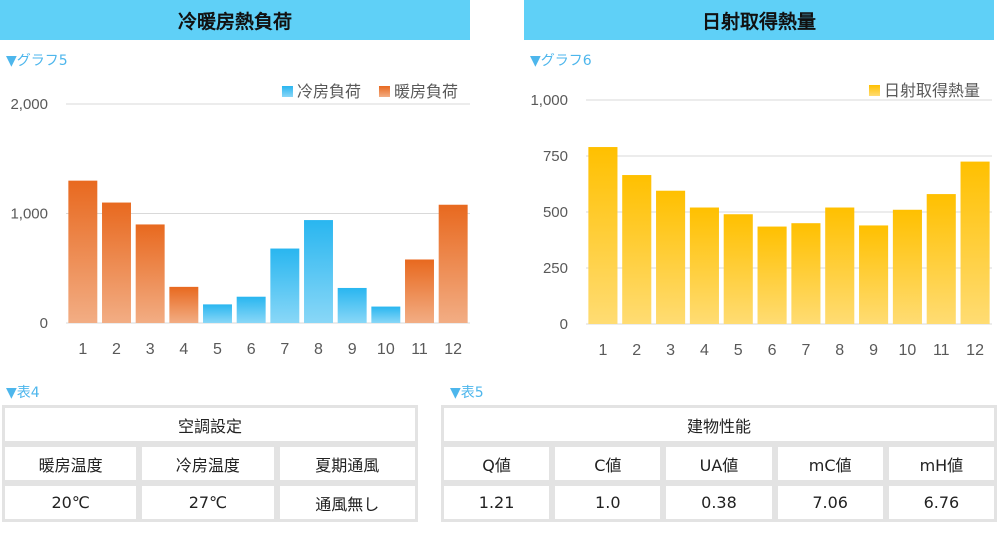 Image resolution: width=1000 pixels, height=553 pixels. What do you see at coordinates (719, 424) in the screenshot?
I see `table5-title: 建物性能` at bounding box center [719, 424].